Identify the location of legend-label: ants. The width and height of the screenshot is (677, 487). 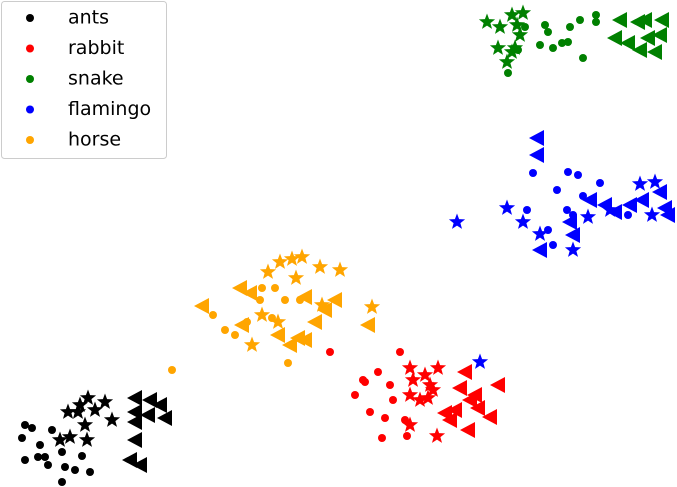
(88, 18).